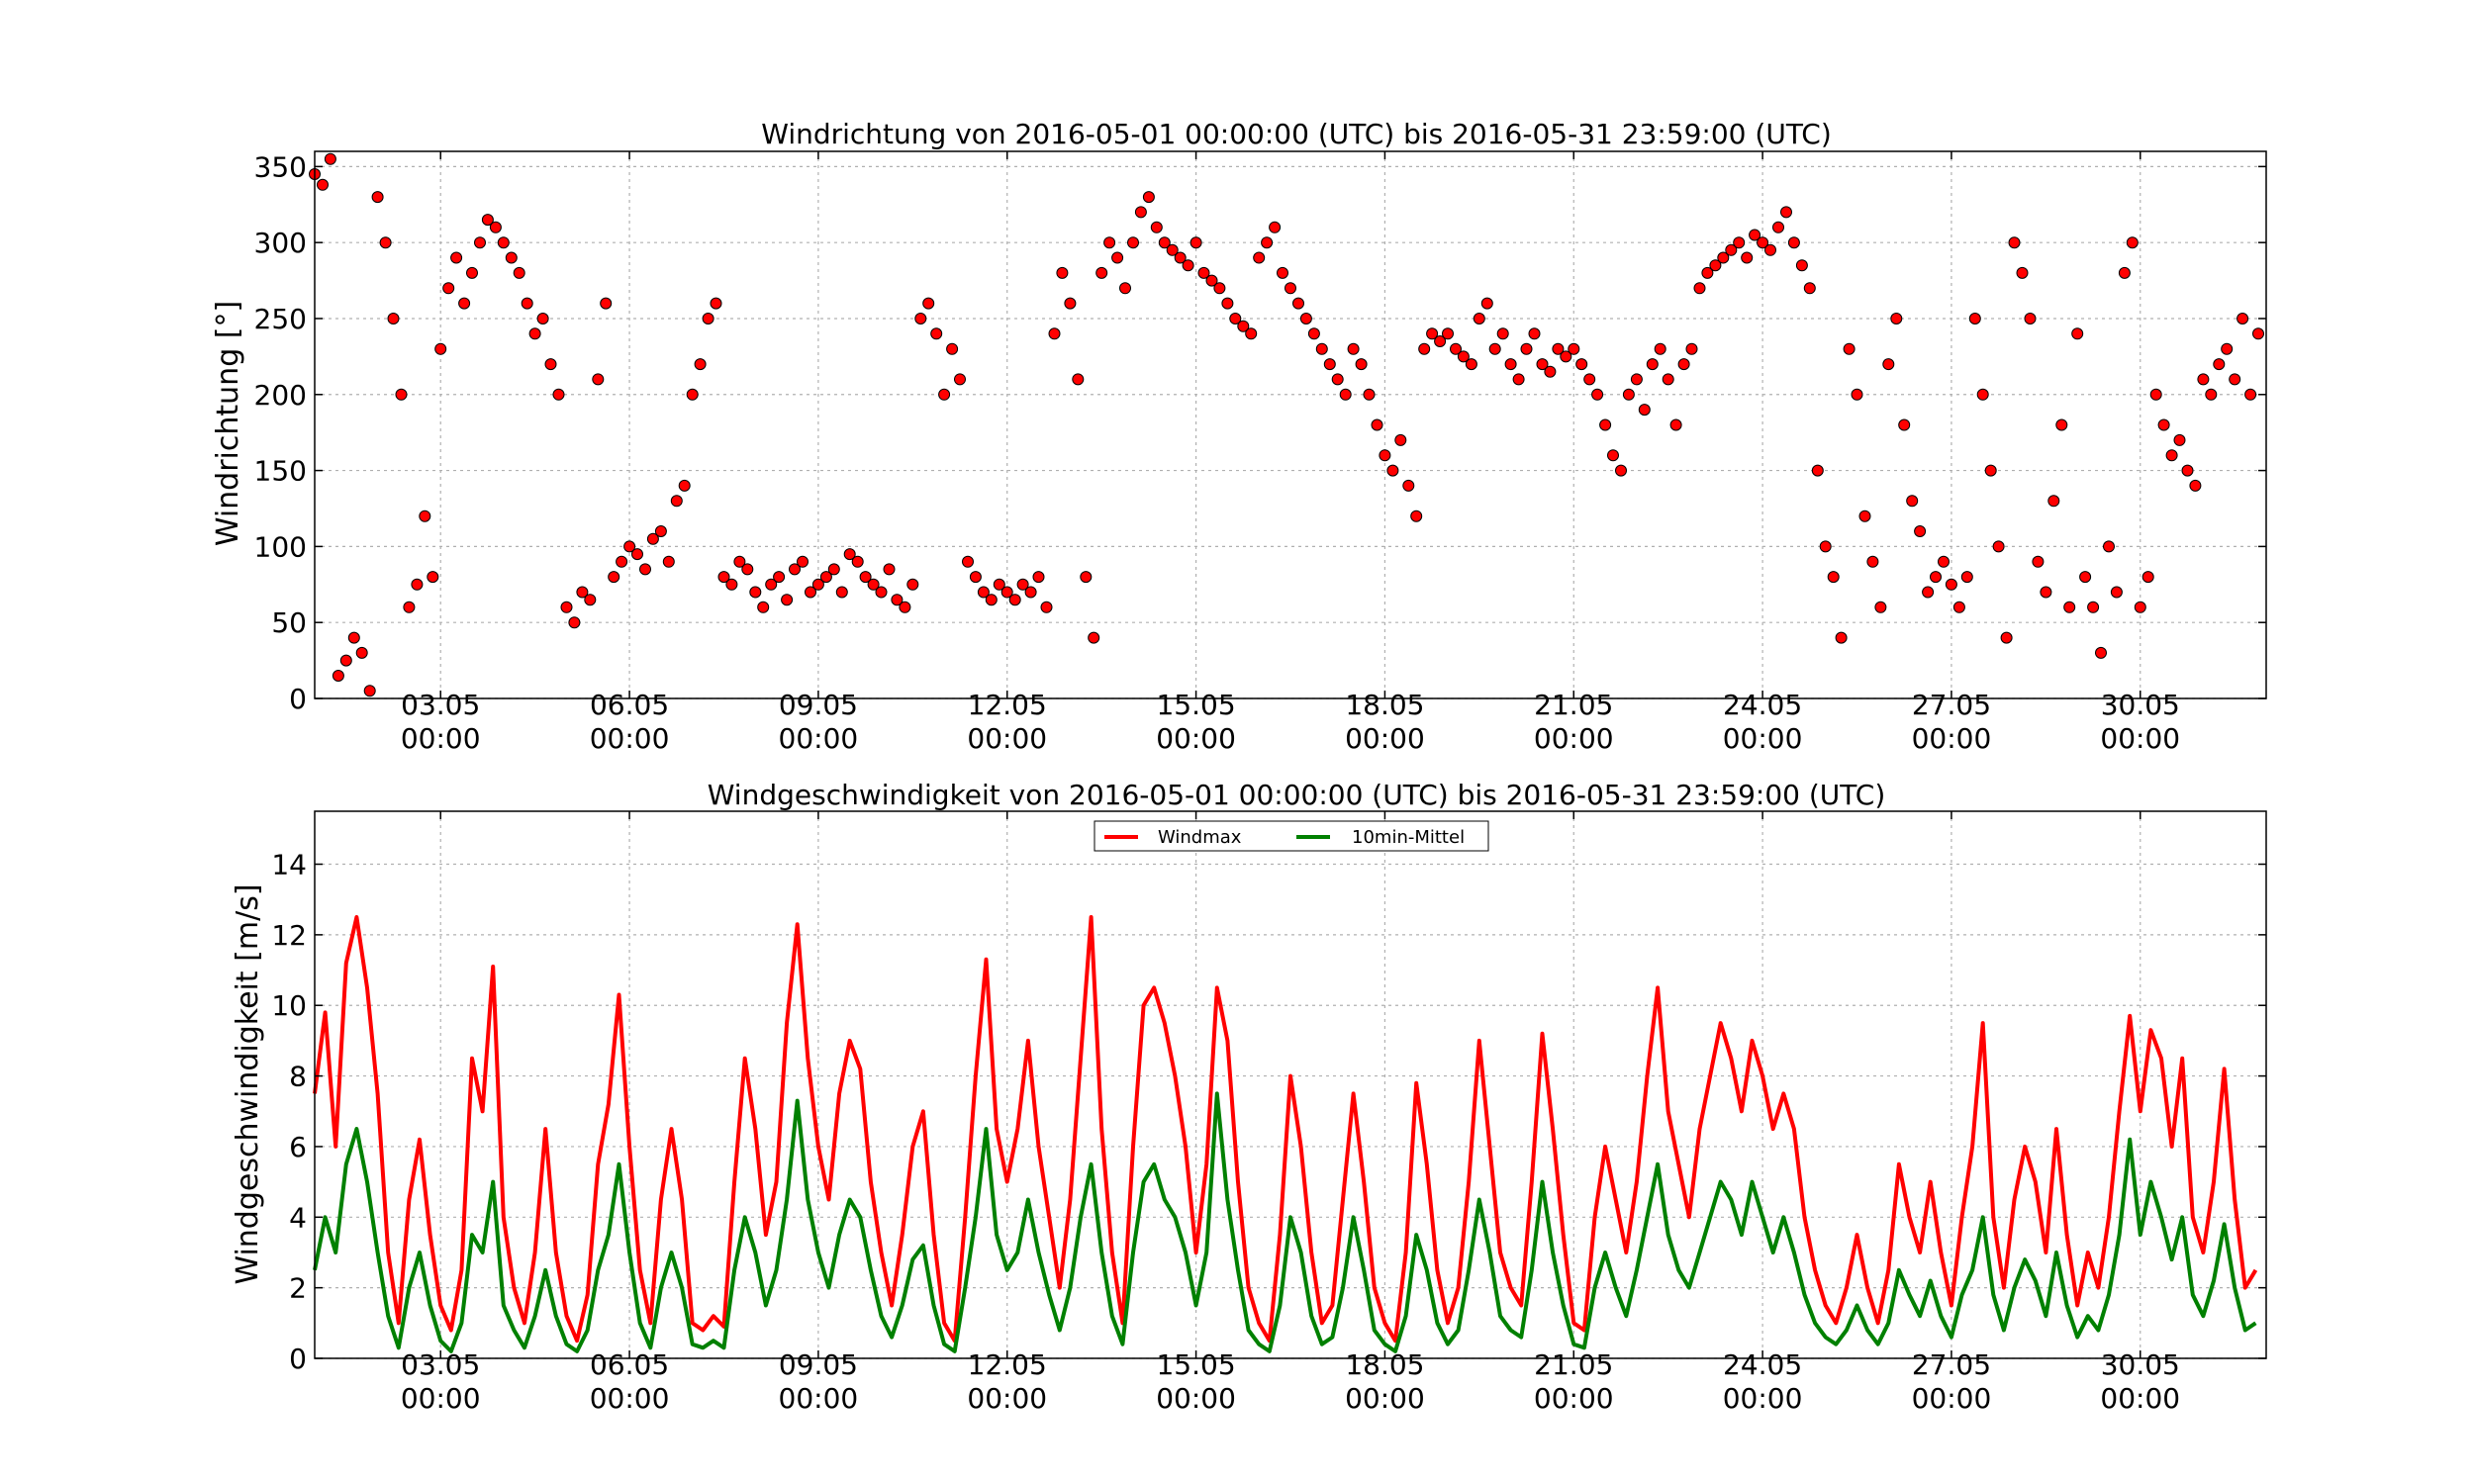 The width and height of the screenshot is (2474, 1484). What do you see at coordinates (1952, 705) in the screenshot?
I see `wind-direction-x-tick-date: 27.05` at bounding box center [1952, 705].